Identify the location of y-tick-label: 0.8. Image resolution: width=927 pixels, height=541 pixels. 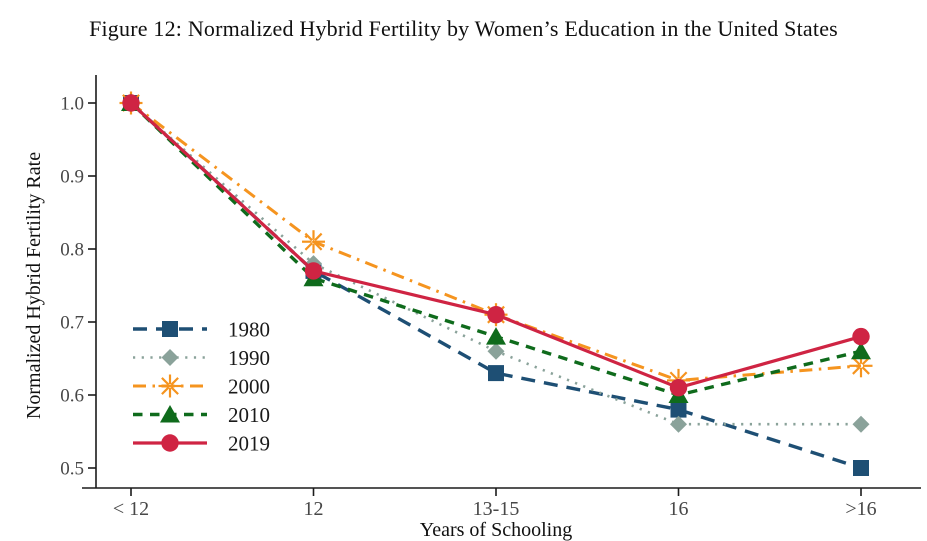
(72, 250).